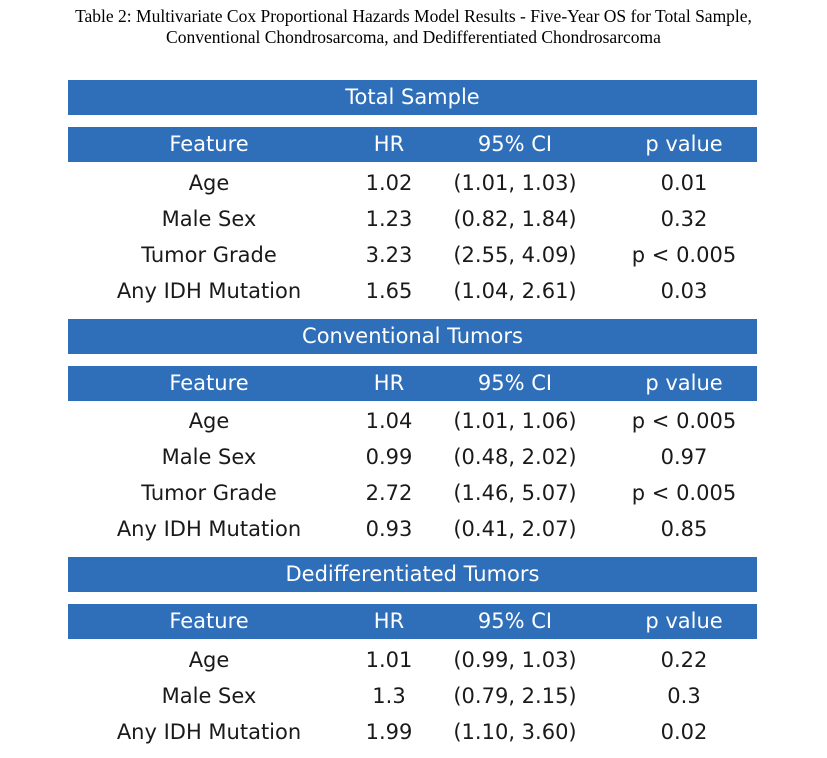 The width and height of the screenshot is (827, 758). What do you see at coordinates (389, 255) in the screenshot?
I see `hr-cell: 3.23` at bounding box center [389, 255].